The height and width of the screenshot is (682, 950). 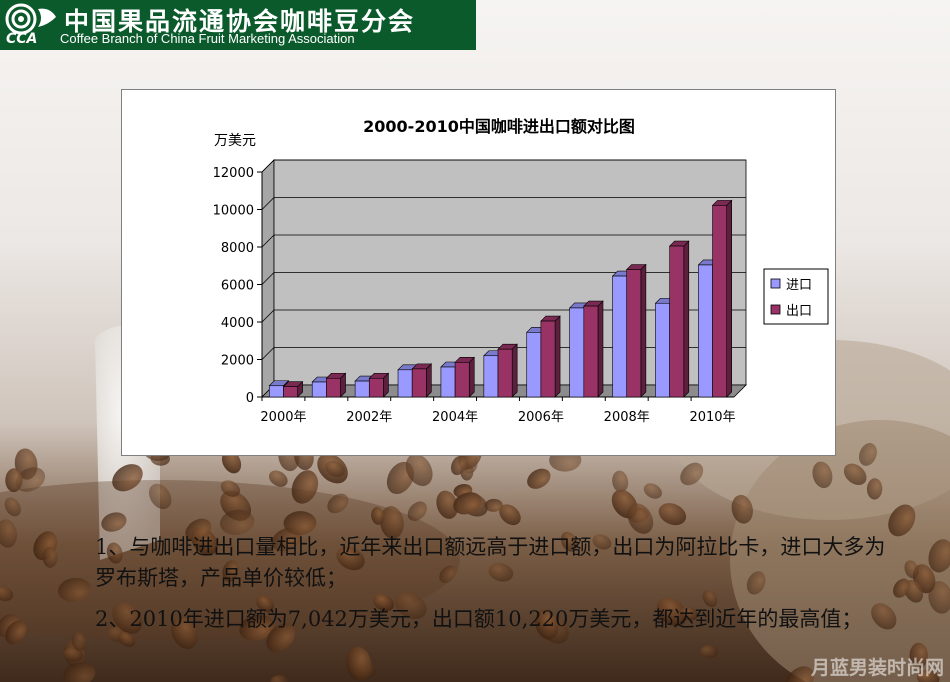 I want to click on legend-swatch-import, so click(x=775, y=283).